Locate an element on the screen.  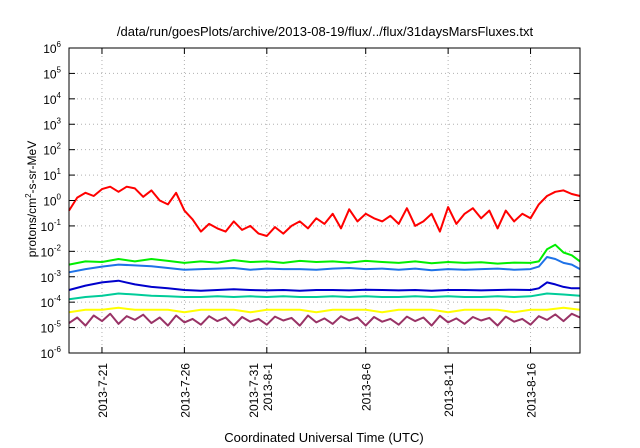
y-tick-label-exponent: 2 is located at coordinates (59, 146).